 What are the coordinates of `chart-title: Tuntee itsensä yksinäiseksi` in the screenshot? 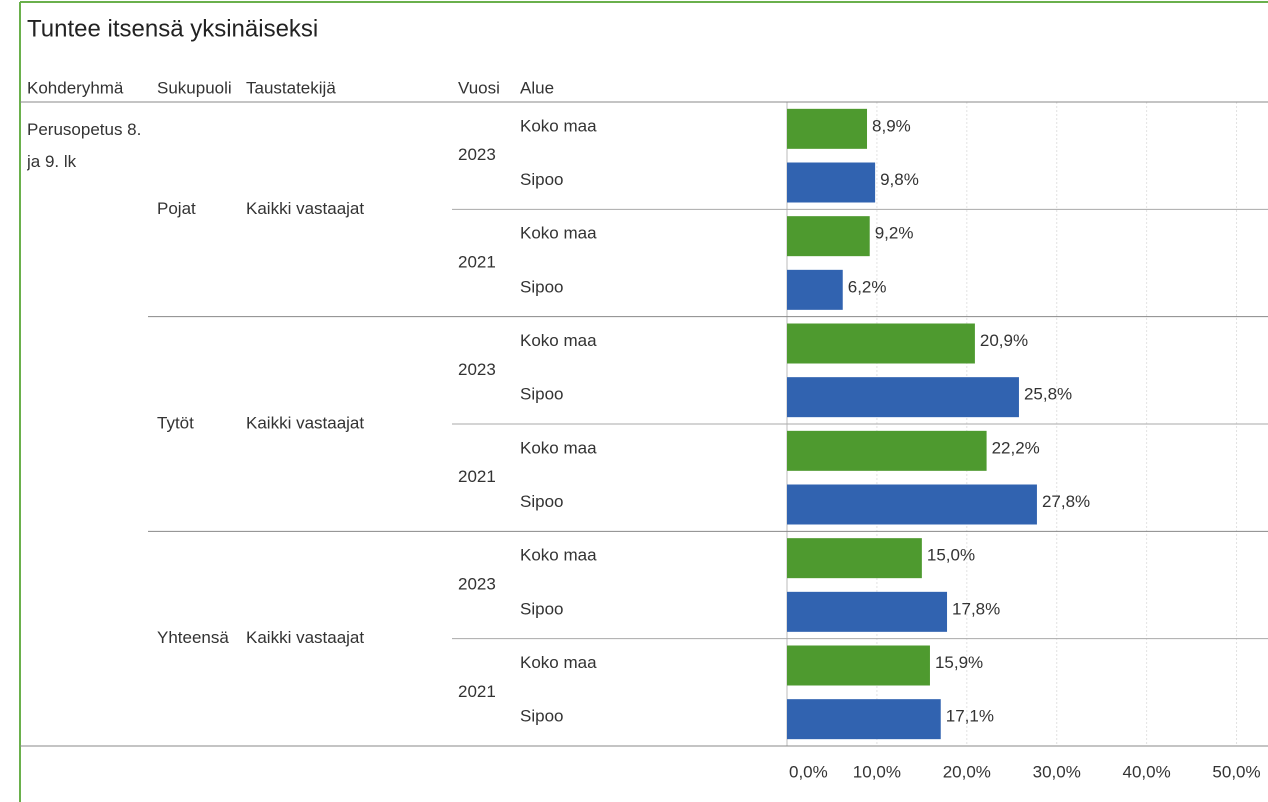 It's located at (172, 28).